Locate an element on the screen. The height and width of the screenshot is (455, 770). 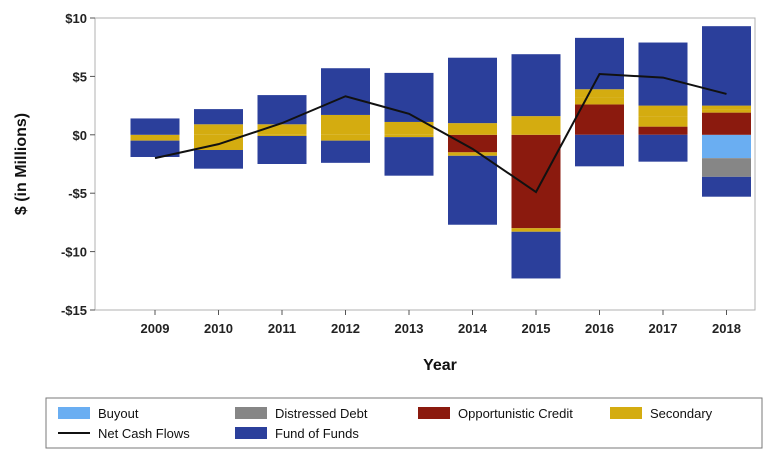
x-tick-label-2018: 2018 is located at coordinates (726, 328).